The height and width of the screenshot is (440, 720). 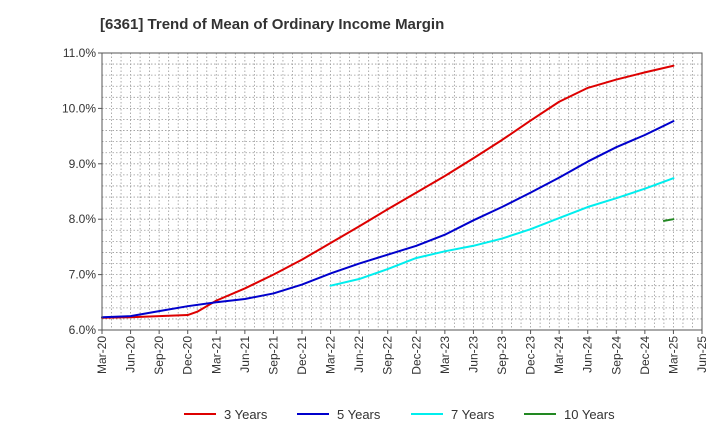 I want to click on x-tick-label-group: Dec-22, so click(x=416, y=355).